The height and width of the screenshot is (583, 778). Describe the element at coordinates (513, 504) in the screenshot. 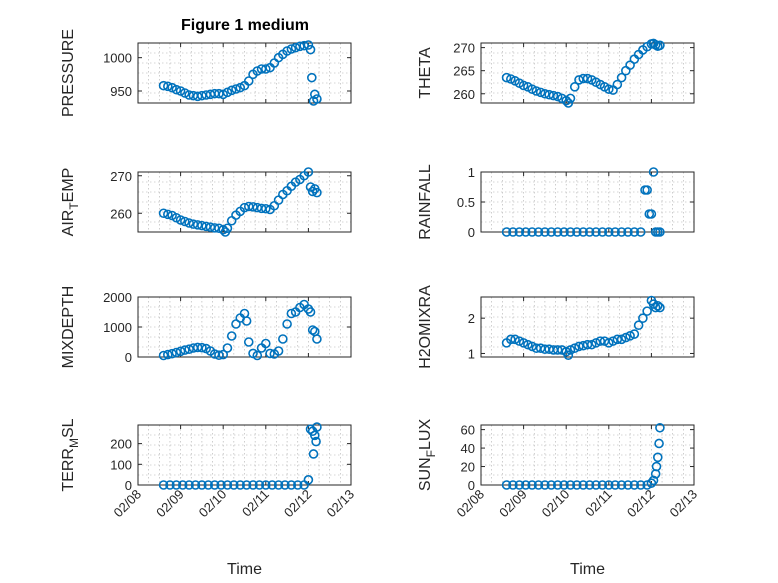

I see `panel-8-x-tick-label: 02/09` at that location.